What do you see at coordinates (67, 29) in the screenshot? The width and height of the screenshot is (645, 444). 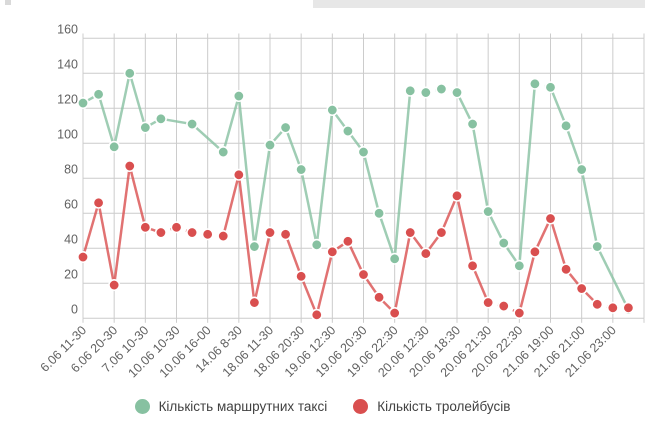 I see `svg-text: 160` at bounding box center [67, 29].